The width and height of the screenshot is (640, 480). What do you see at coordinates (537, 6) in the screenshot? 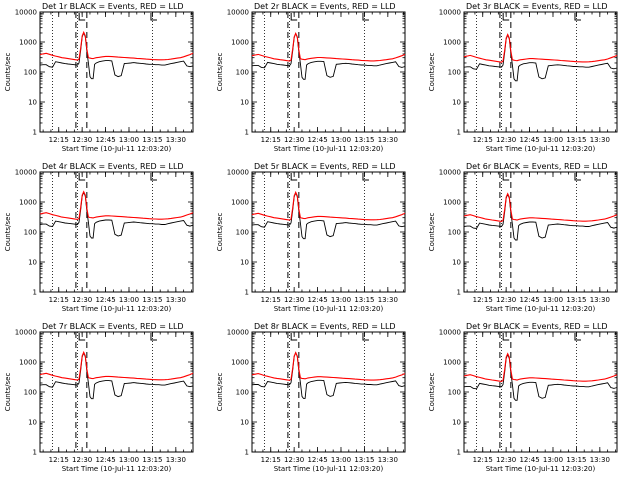
I see `panel-title: Det 3r BLACK = Events, RED = LLD` at bounding box center [537, 6].